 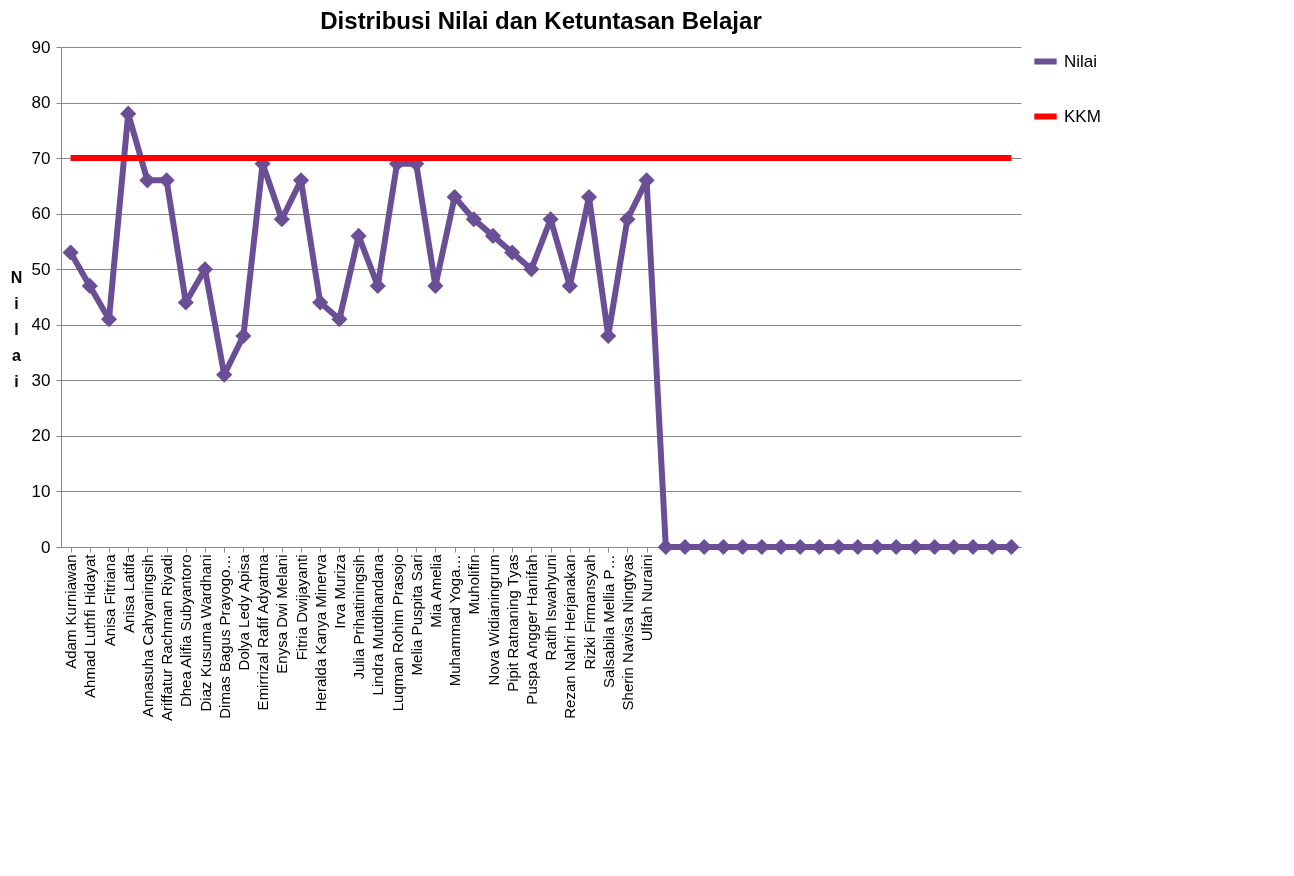 I want to click on y-tick-label: 10, so click(x=41, y=491).